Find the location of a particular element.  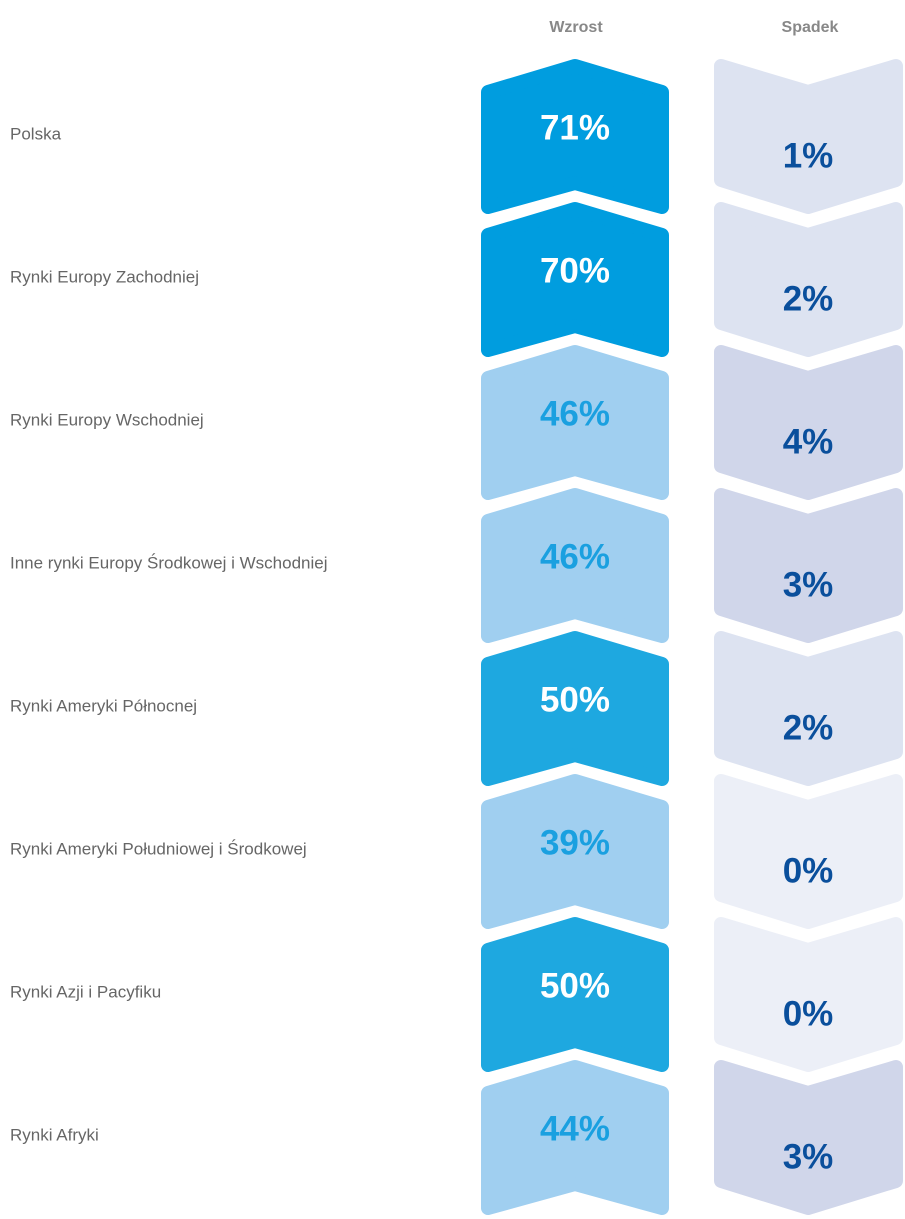

row-label: Rynki Ameryki Południowej i Środkowej is located at coordinates (158, 848).